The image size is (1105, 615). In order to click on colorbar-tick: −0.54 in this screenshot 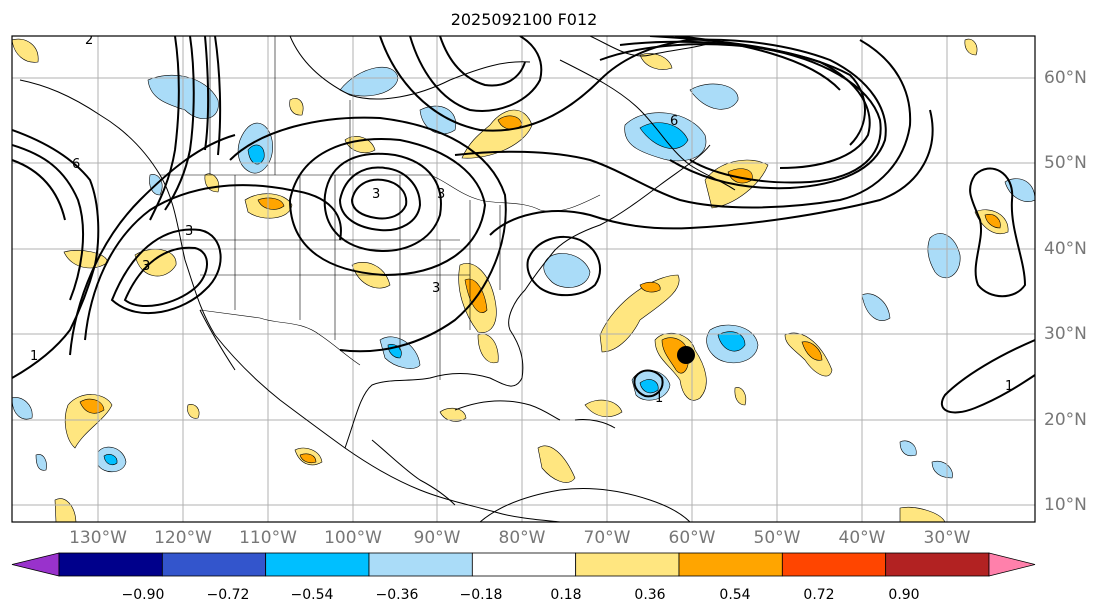, I will do `click(312, 595)`.